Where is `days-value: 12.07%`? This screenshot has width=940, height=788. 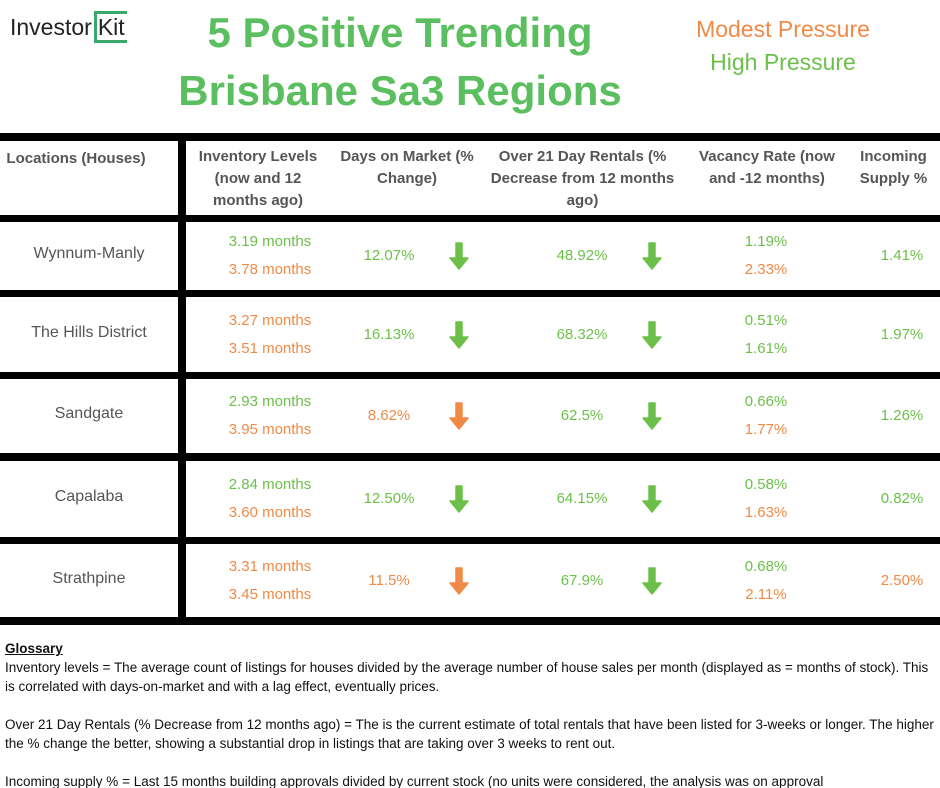
days-value: 12.07% is located at coordinates (389, 255).